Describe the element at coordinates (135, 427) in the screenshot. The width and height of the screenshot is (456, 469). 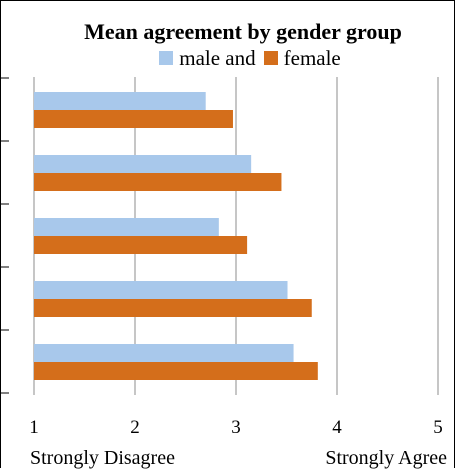
I see `x-tick-label-2: 2` at that location.